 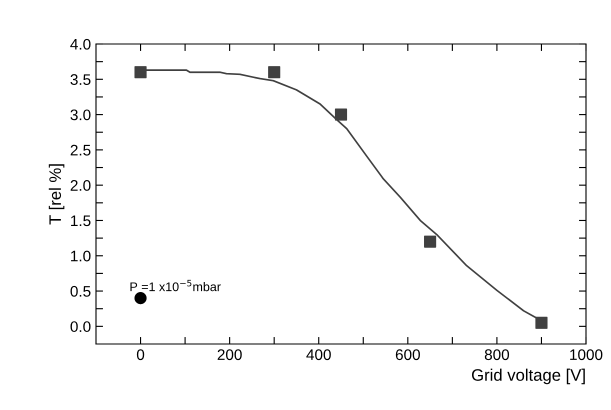 What do you see at coordinates (318, 354) in the screenshot?
I see `x-tick-label: 400` at bounding box center [318, 354].